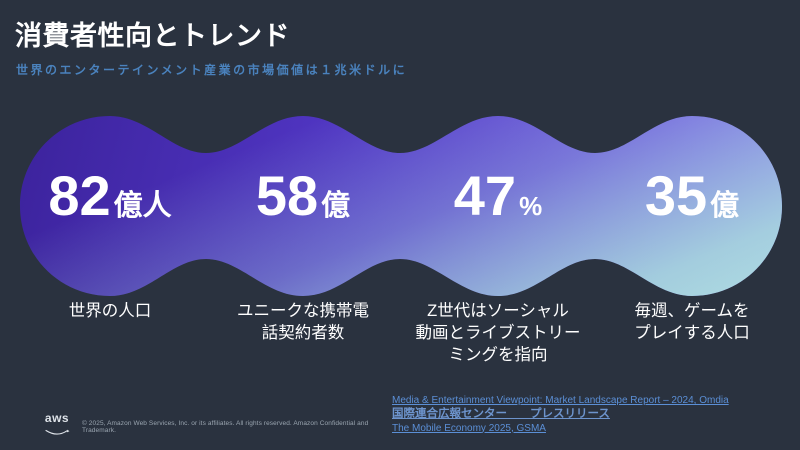 This screenshot has width=800, height=450. What do you see at coordinates (498, 333) in the screenshot?
I see `stat-label-genz-social-video: Z世代はソーシャル 動画とライブストリー ミングを指向` at bounding box center [498, 333].